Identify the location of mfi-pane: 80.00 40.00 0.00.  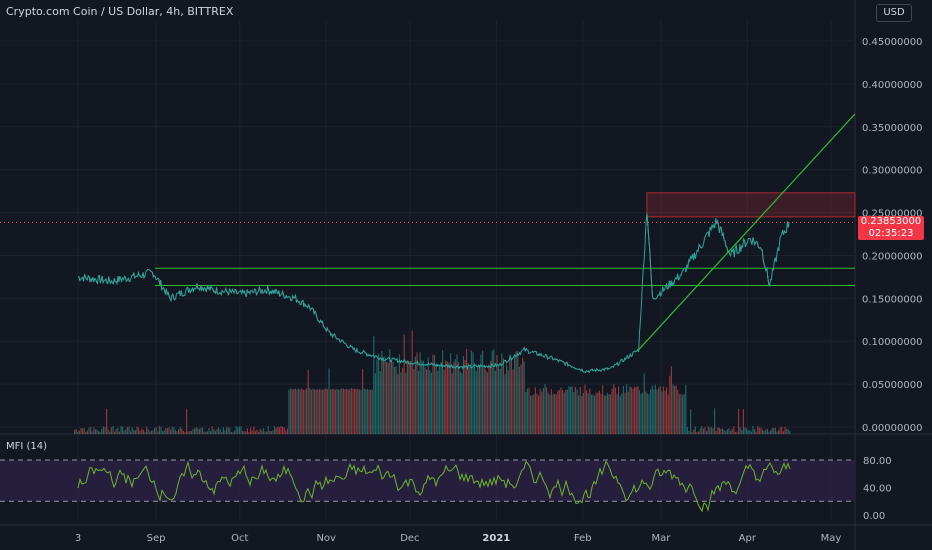
(446, 489).